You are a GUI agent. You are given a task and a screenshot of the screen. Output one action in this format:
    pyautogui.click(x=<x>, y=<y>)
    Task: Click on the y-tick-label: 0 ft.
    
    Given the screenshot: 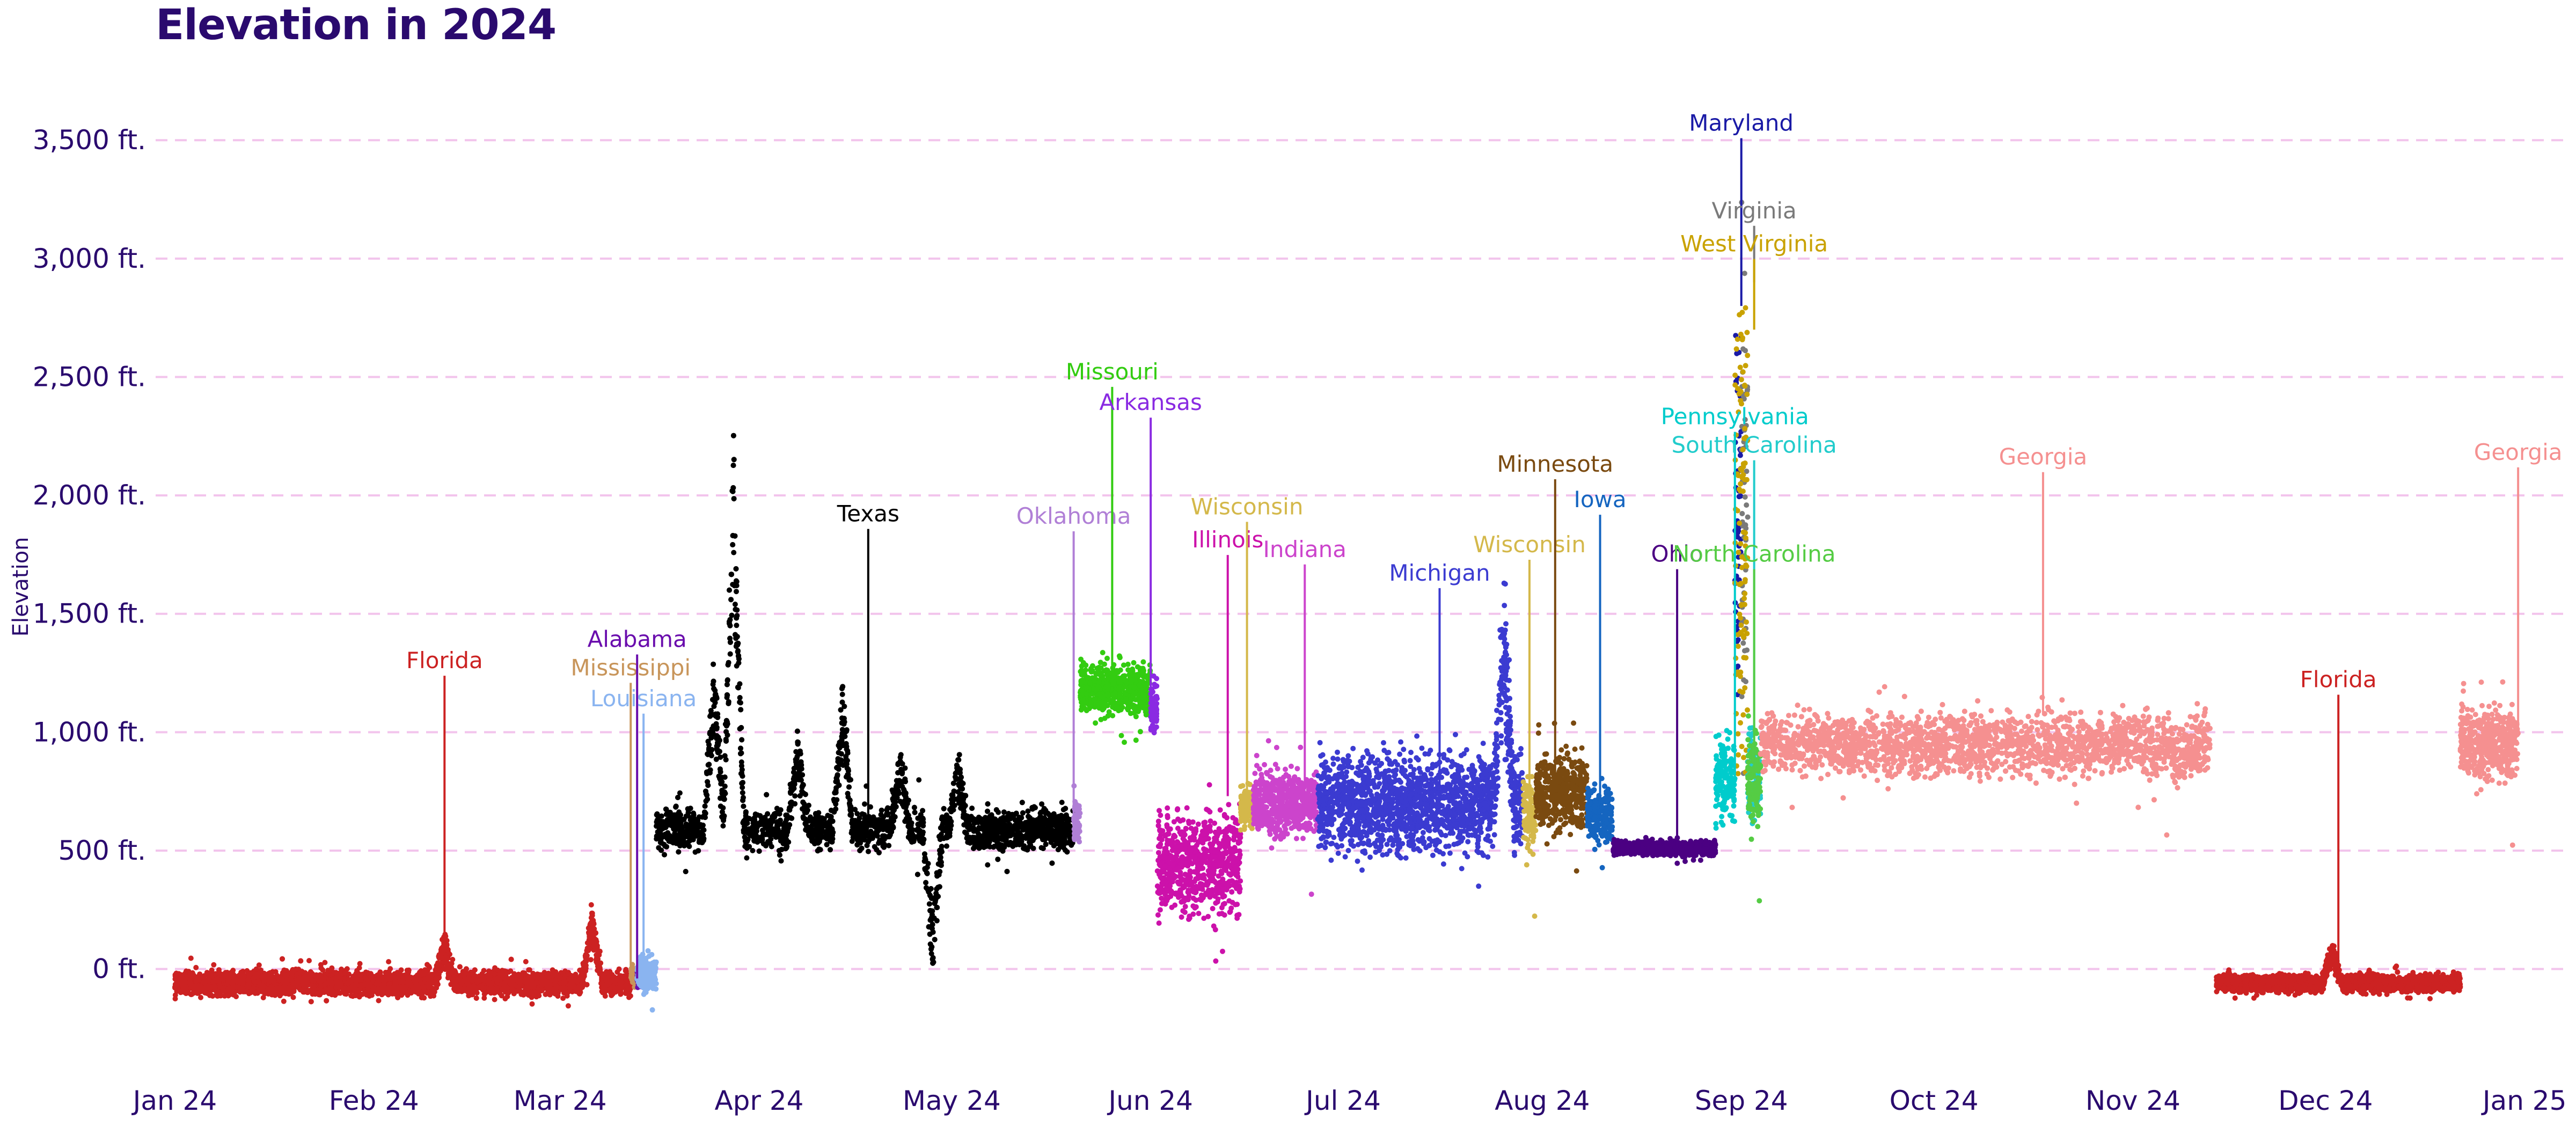 What is the action you would take?
    pyautogui.click(x=119, y=969)
    